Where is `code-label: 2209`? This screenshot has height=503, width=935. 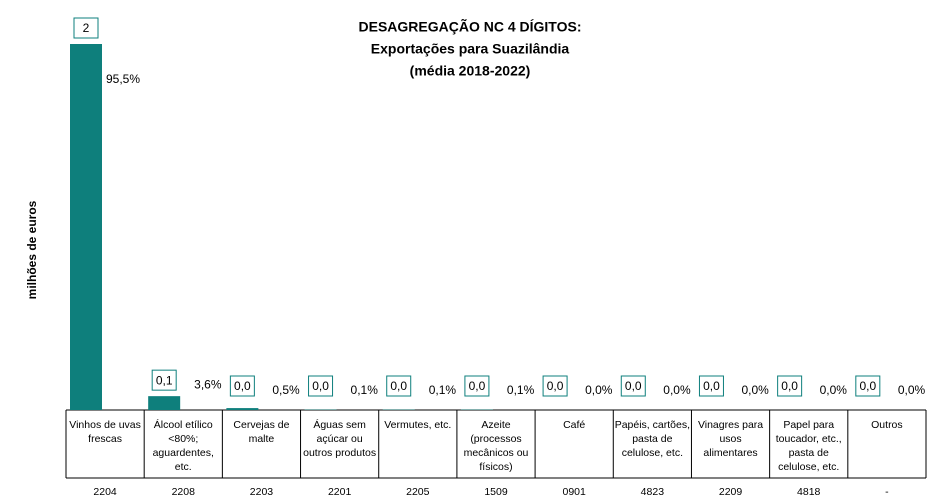
code-label: 2209 is located at coordinates (730, 492).